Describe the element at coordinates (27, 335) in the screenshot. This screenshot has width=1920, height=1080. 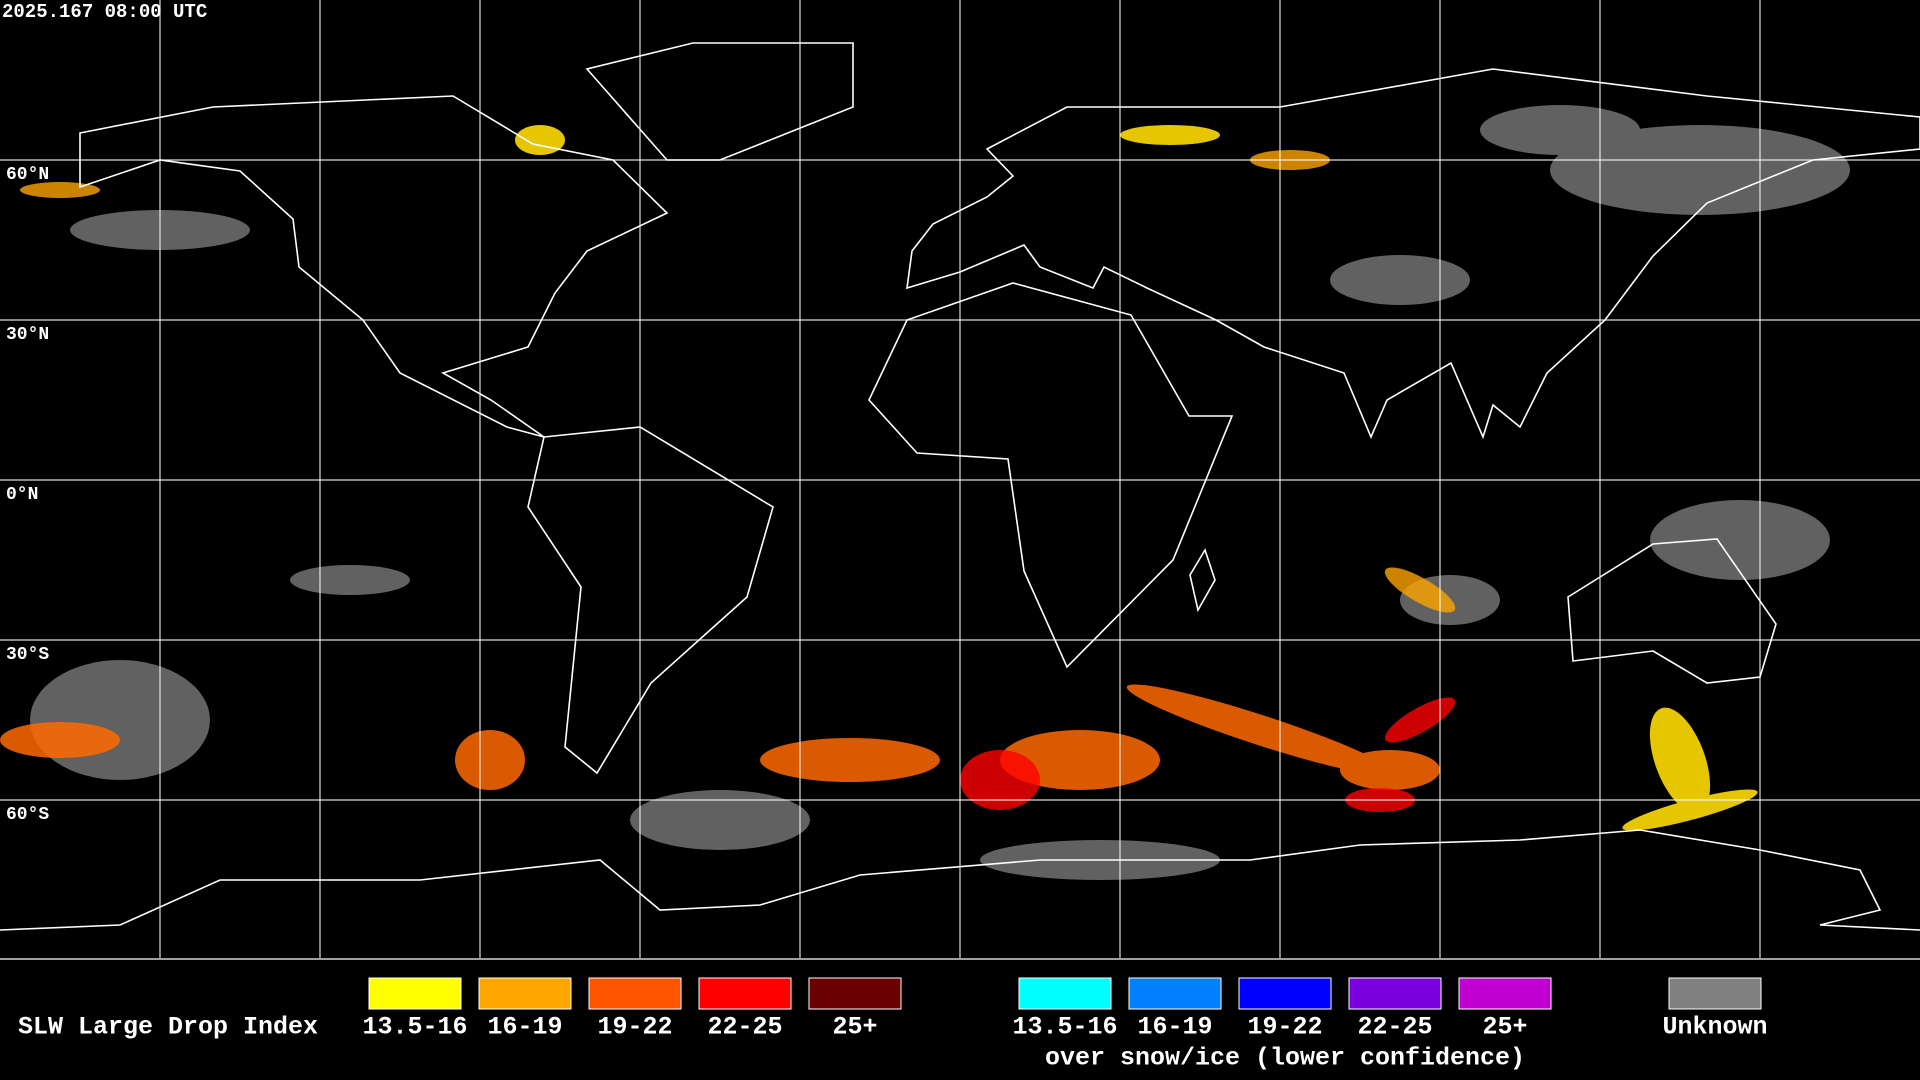
I see `latitude-label: 30°N` at that location.